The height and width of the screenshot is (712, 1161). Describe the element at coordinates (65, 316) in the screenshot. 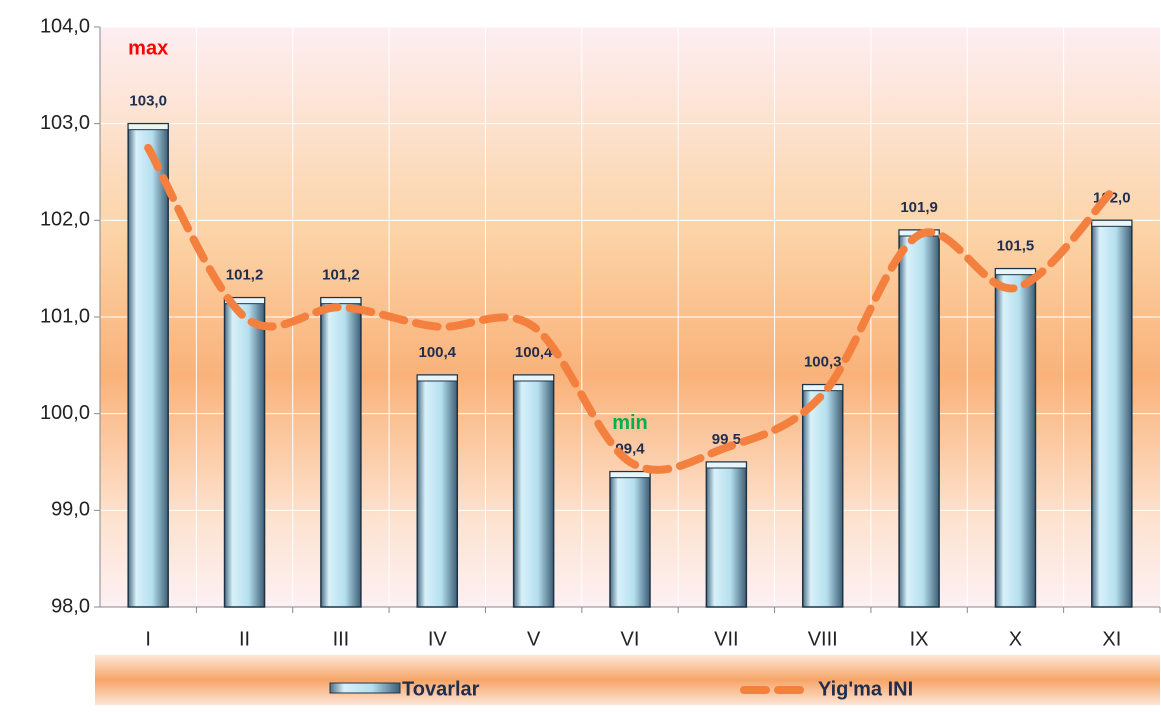

I see `y-tick-label: 101,0` at that location.